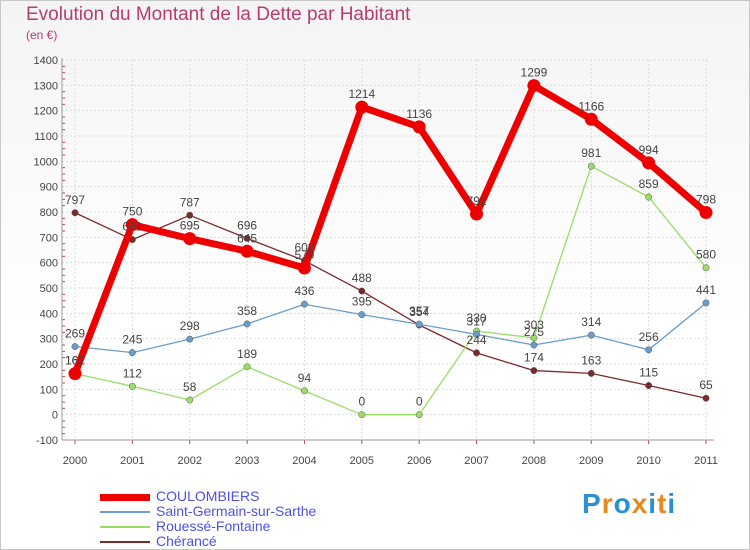  Describe the element at coordinates (46, 61) in the screenshot. I see `y-tick-label: 1400` at that location.